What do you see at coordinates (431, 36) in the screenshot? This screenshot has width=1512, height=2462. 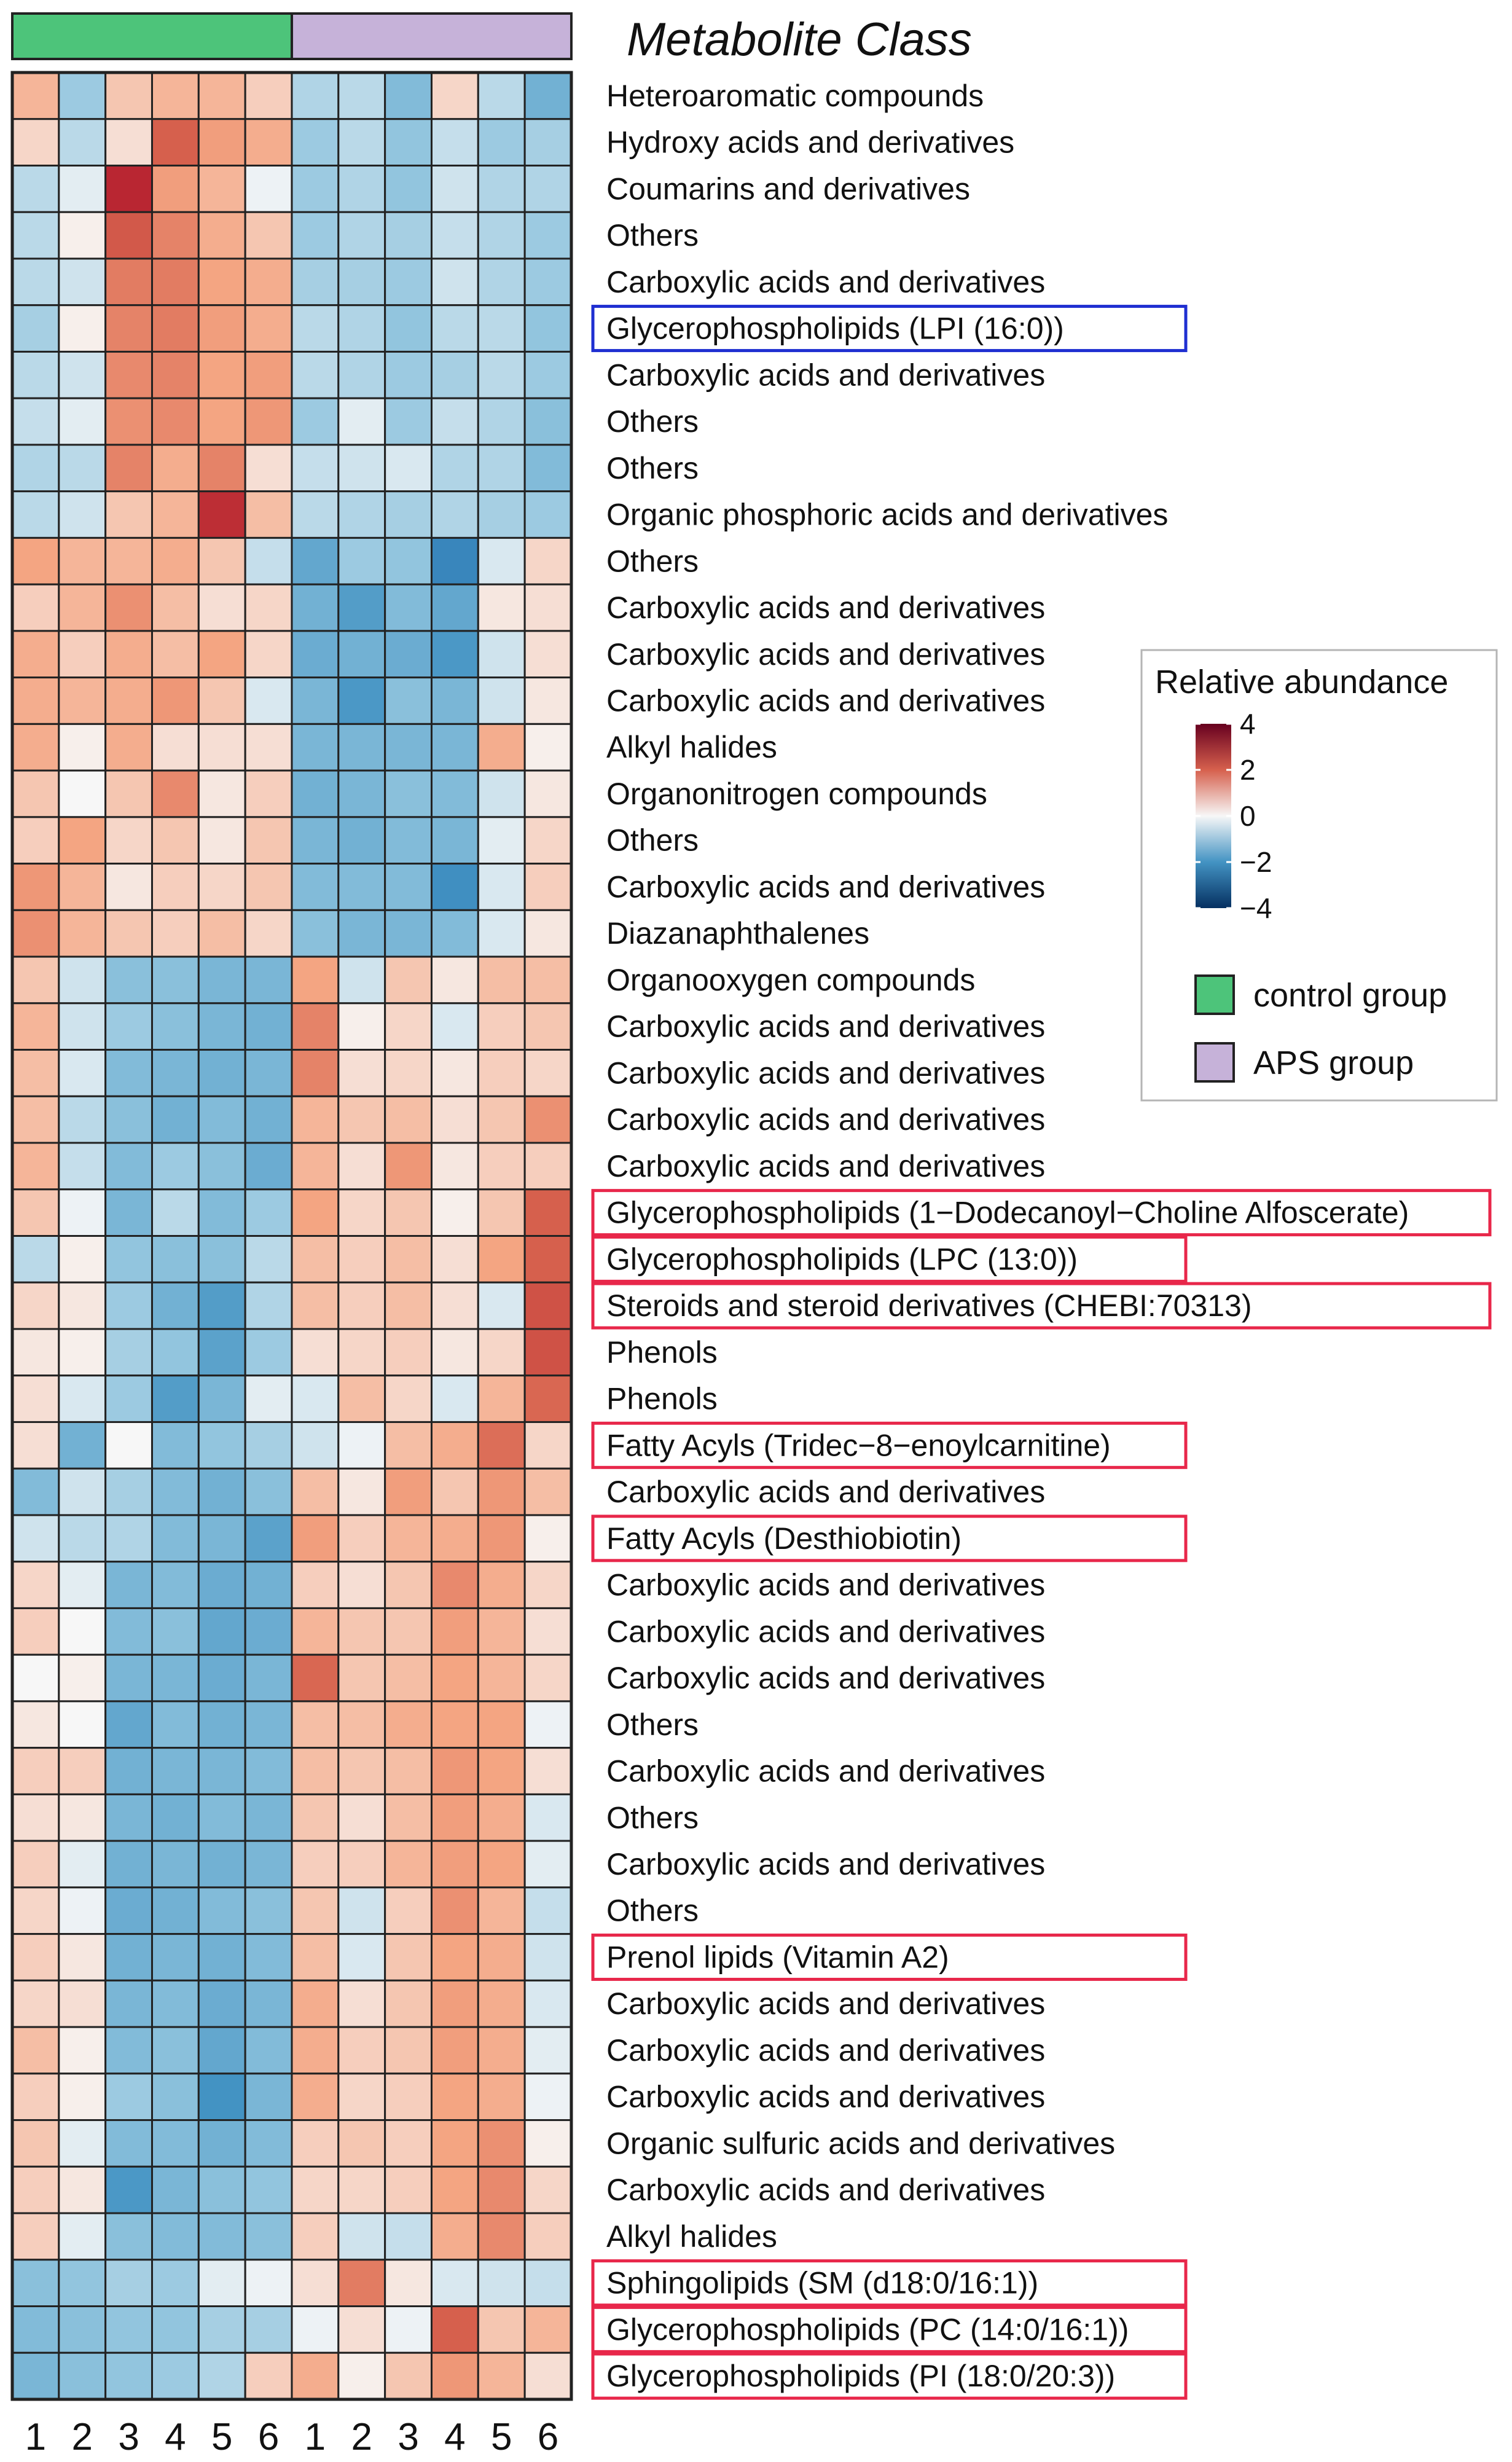 I see `group-bar-aps` at bounding box center [431, 36].